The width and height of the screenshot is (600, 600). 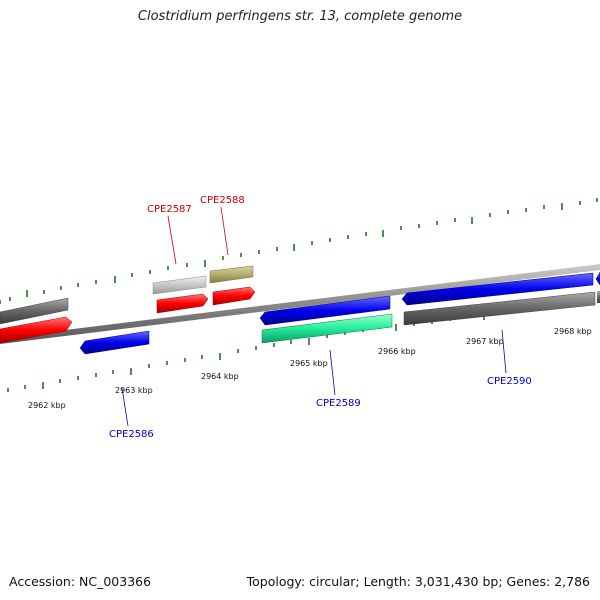 What do you see at coordinates (222, 200) in the screenshot?
I see `gene-label-cpe2588: CPE2588` at bounding box center [222, 200].